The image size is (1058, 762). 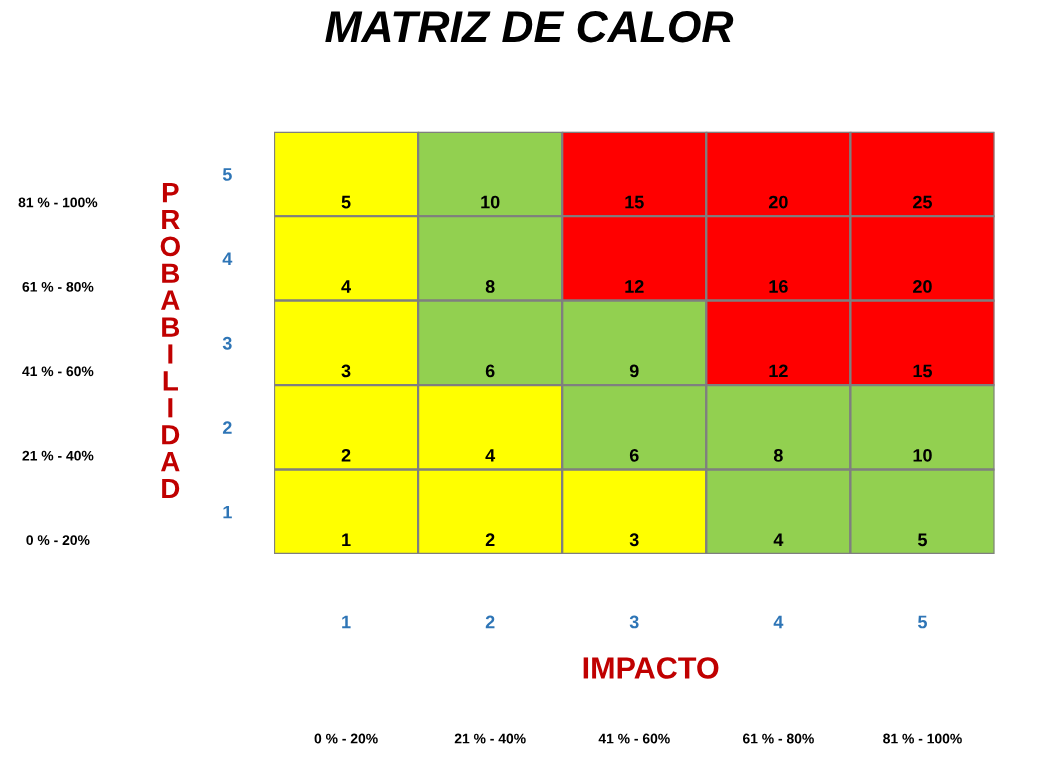 I want to click on x-tick-label: 1, so click(x=346, y=622).